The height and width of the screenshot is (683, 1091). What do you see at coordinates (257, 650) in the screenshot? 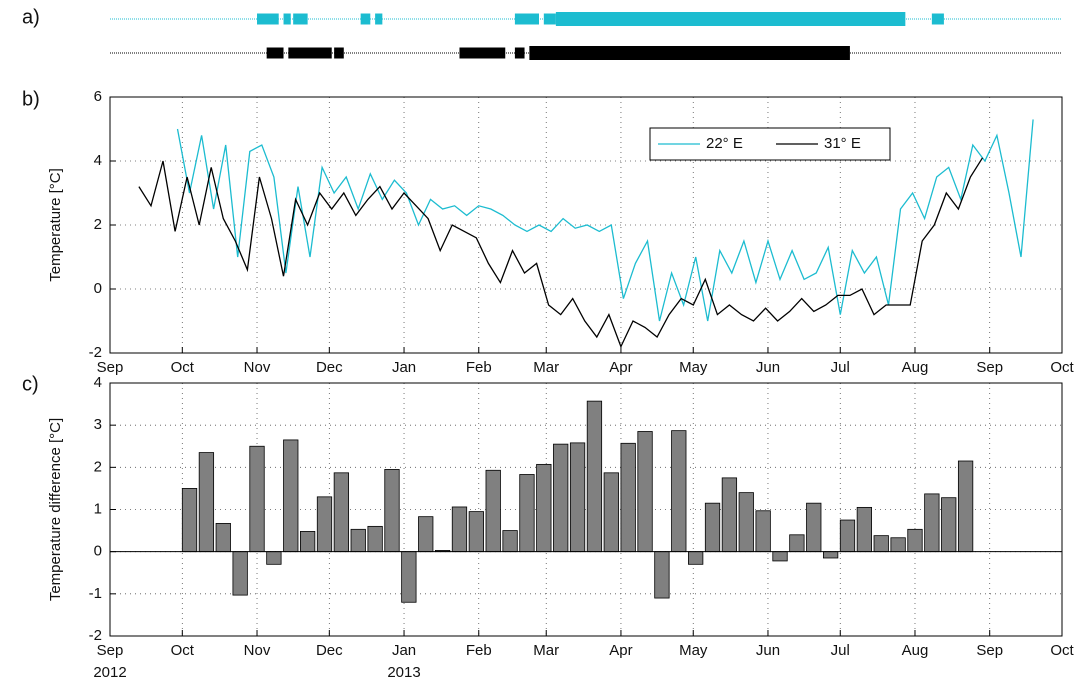
I see `x-tick-label: Nov` at bounding box center [257, 650].